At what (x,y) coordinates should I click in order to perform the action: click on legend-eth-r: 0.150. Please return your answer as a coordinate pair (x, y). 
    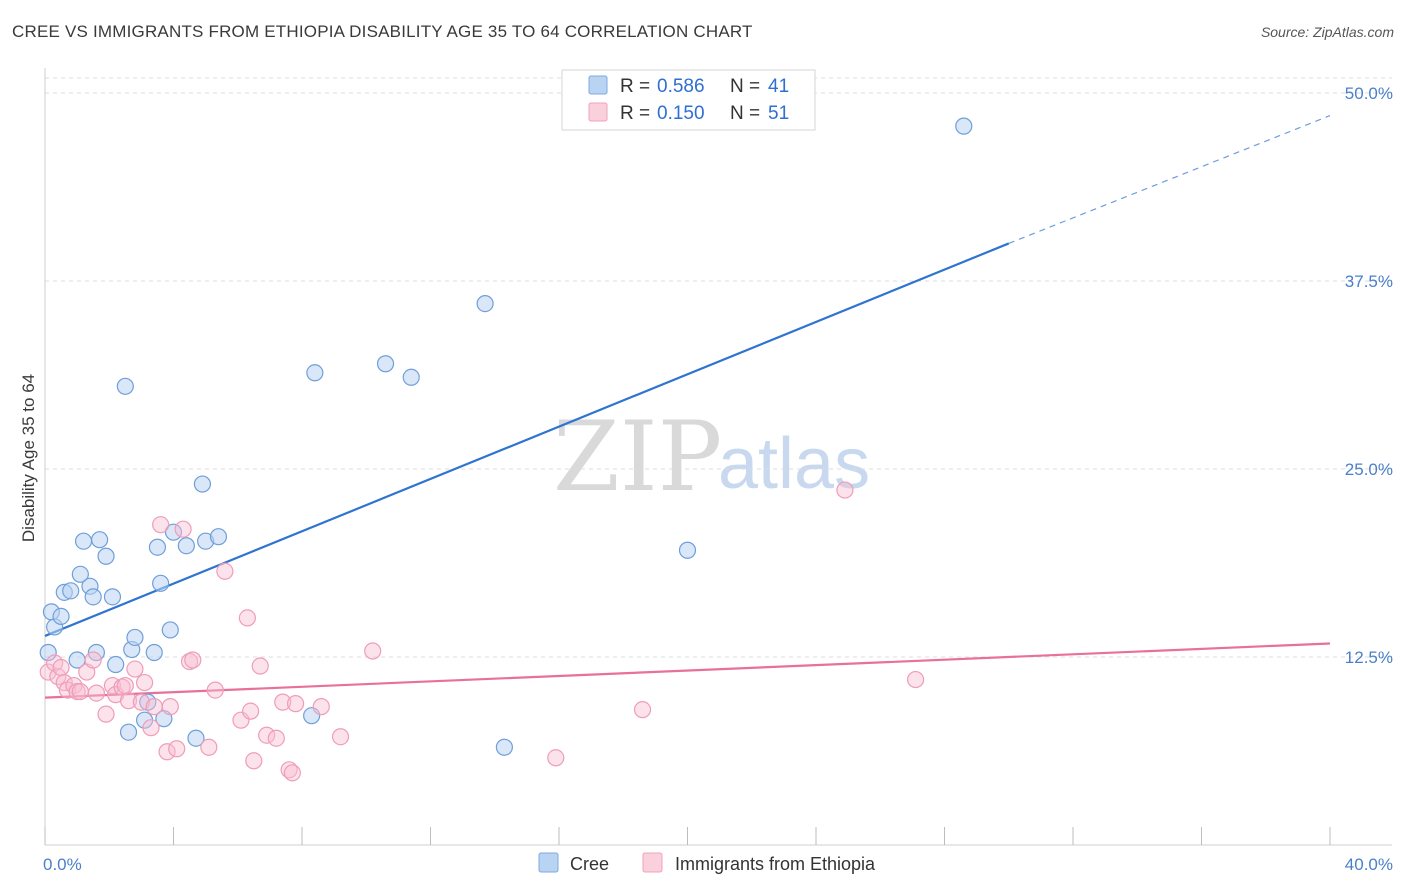
    Looking at the image, I should click on (681, 113).